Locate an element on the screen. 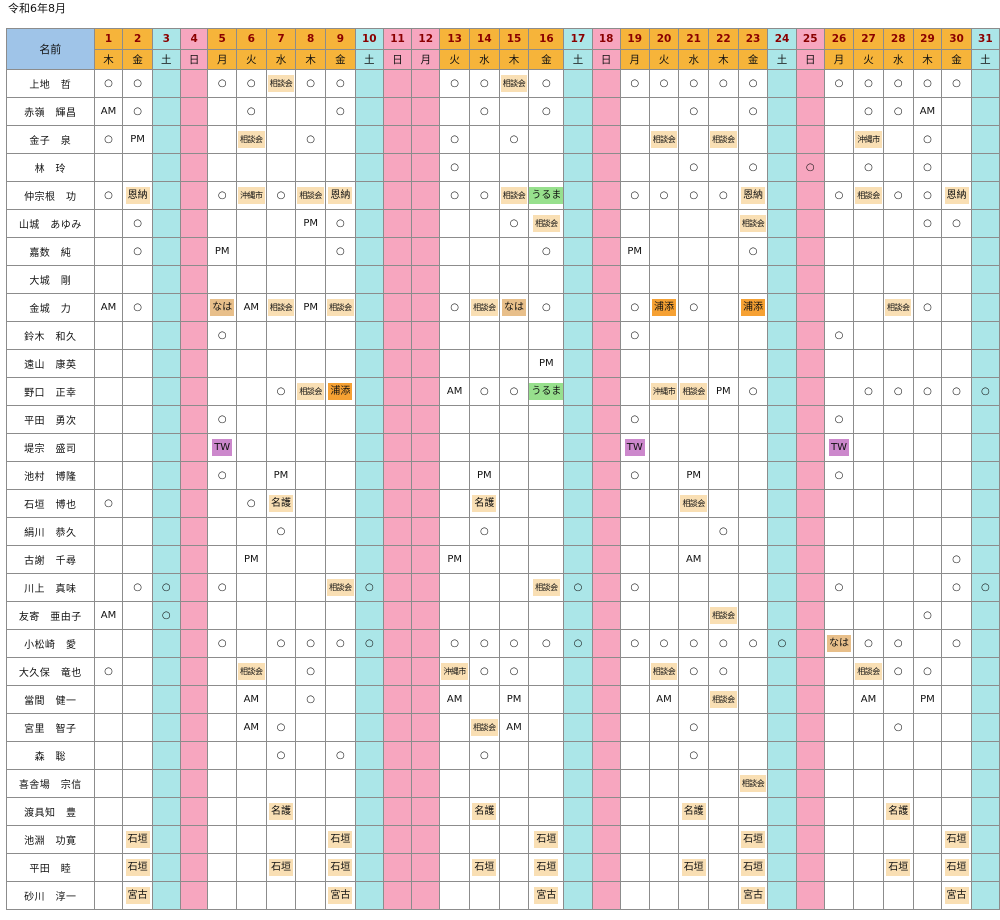  schedule-tag: 相談会 is located at coordinates (310, 391).